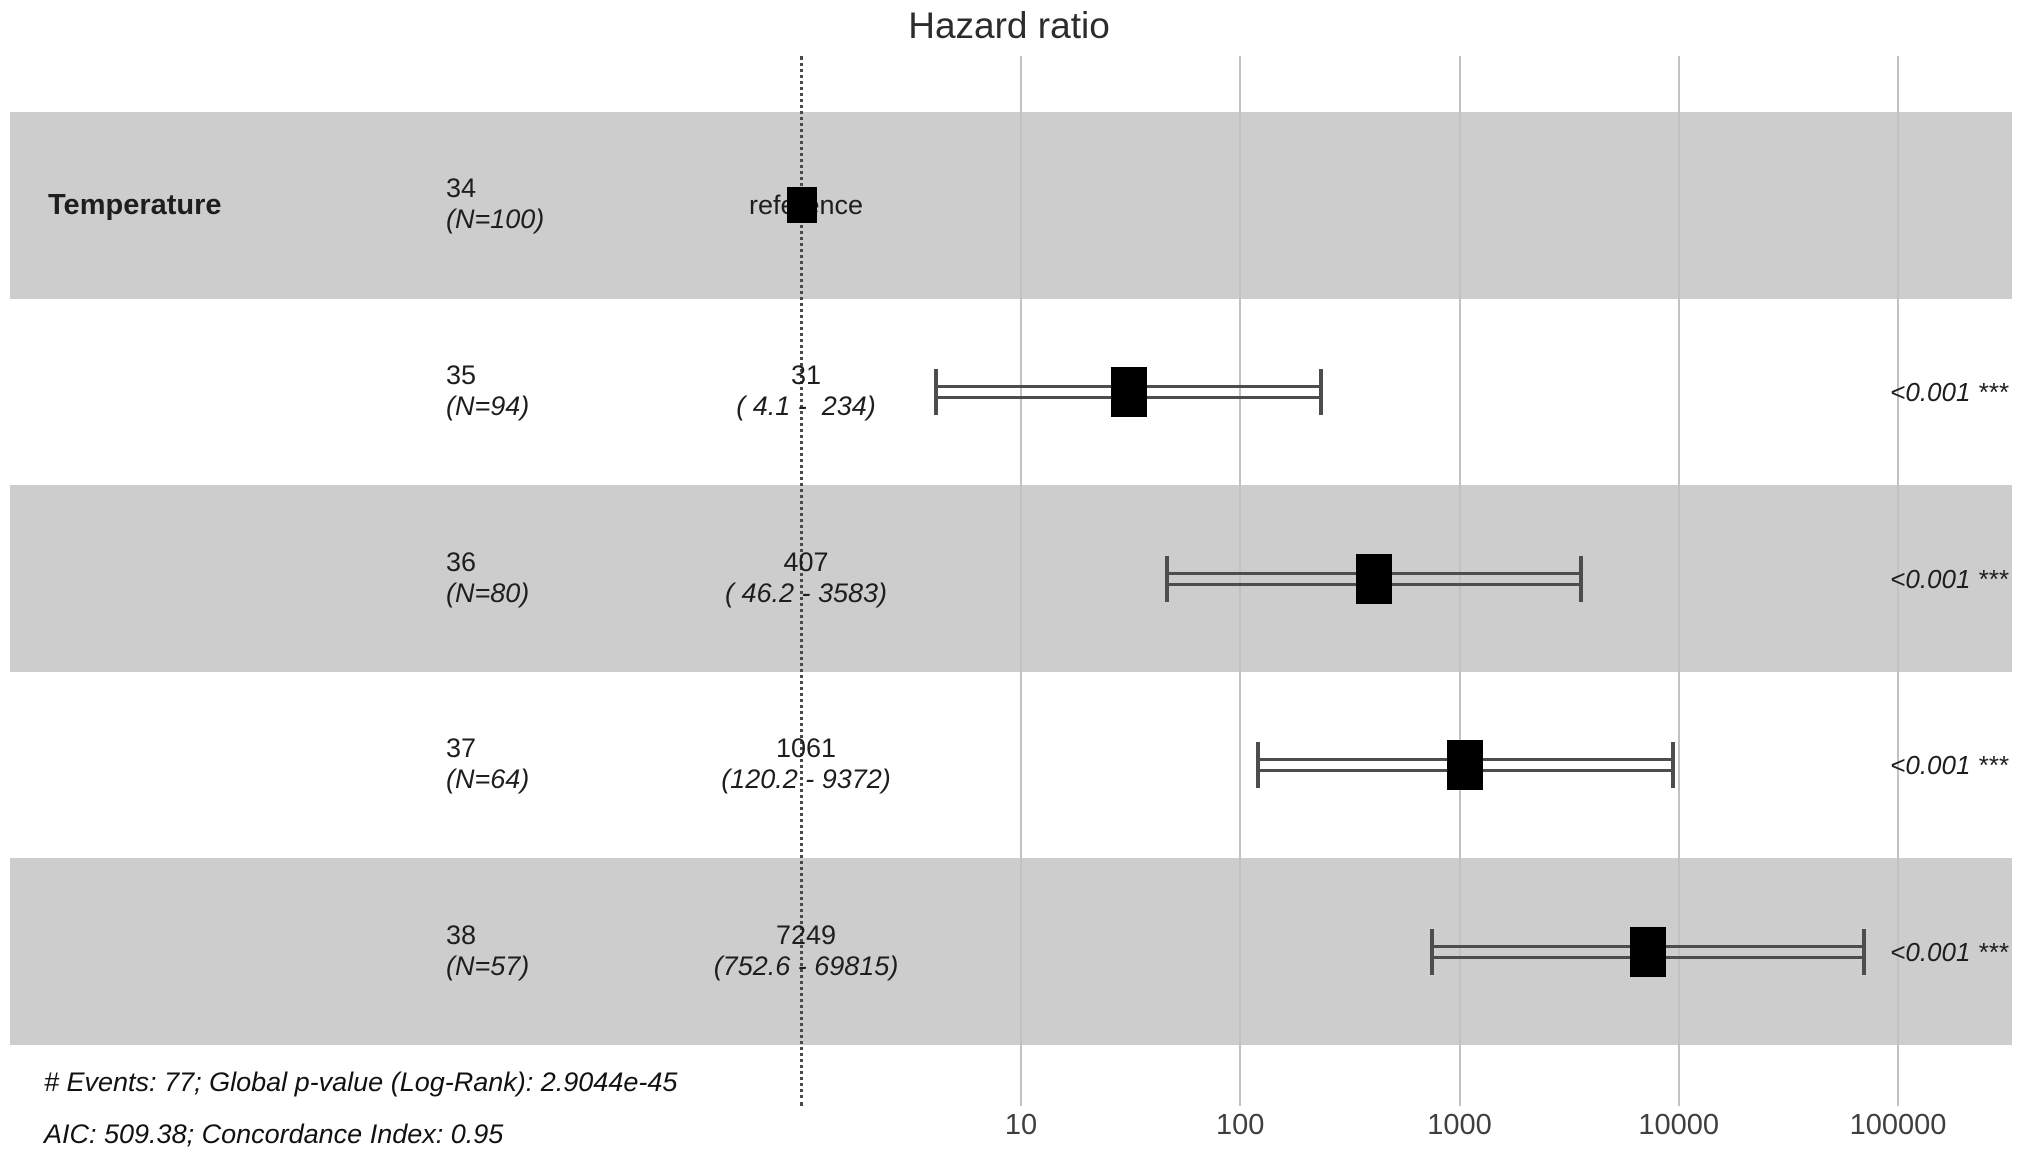 Image resolution: width=2018 pixels, height=1154 pixels. I want to click on variable-label: Temperature, so click(135, 205).